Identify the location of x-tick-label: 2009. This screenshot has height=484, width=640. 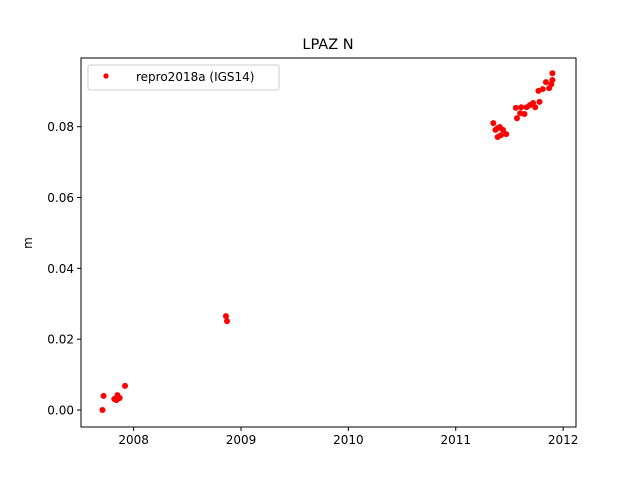
(241, 440).